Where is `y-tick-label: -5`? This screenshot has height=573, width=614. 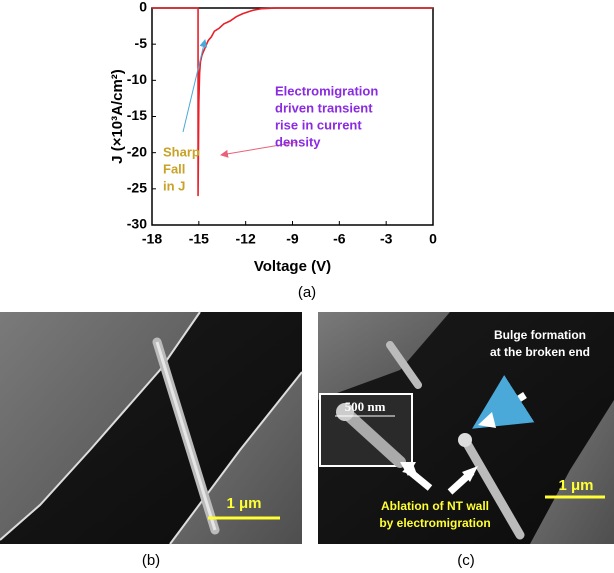 y-tick-label: -5 is located at coordinates (141, 43).